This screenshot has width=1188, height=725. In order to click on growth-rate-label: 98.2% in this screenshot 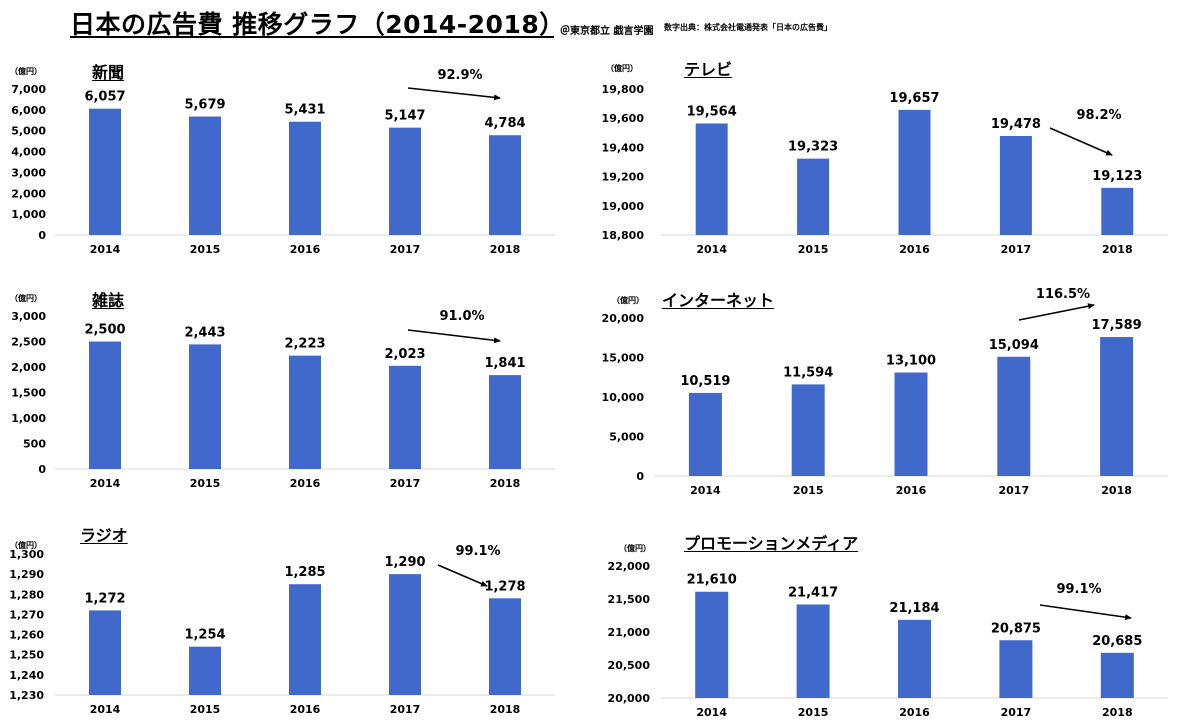, I will do `click(1098, 115)`.